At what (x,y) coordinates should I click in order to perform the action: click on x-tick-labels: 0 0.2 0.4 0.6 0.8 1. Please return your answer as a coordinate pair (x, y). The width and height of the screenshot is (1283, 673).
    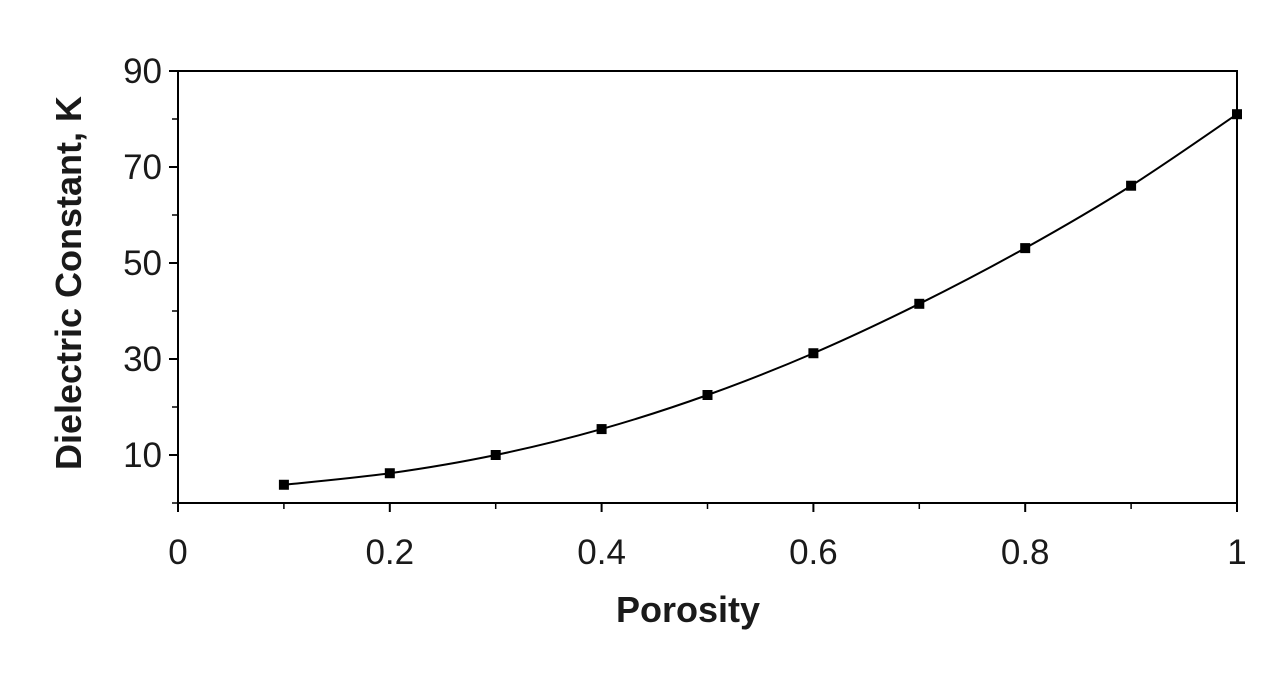
    Looking at the image, I should click on (707, 552).